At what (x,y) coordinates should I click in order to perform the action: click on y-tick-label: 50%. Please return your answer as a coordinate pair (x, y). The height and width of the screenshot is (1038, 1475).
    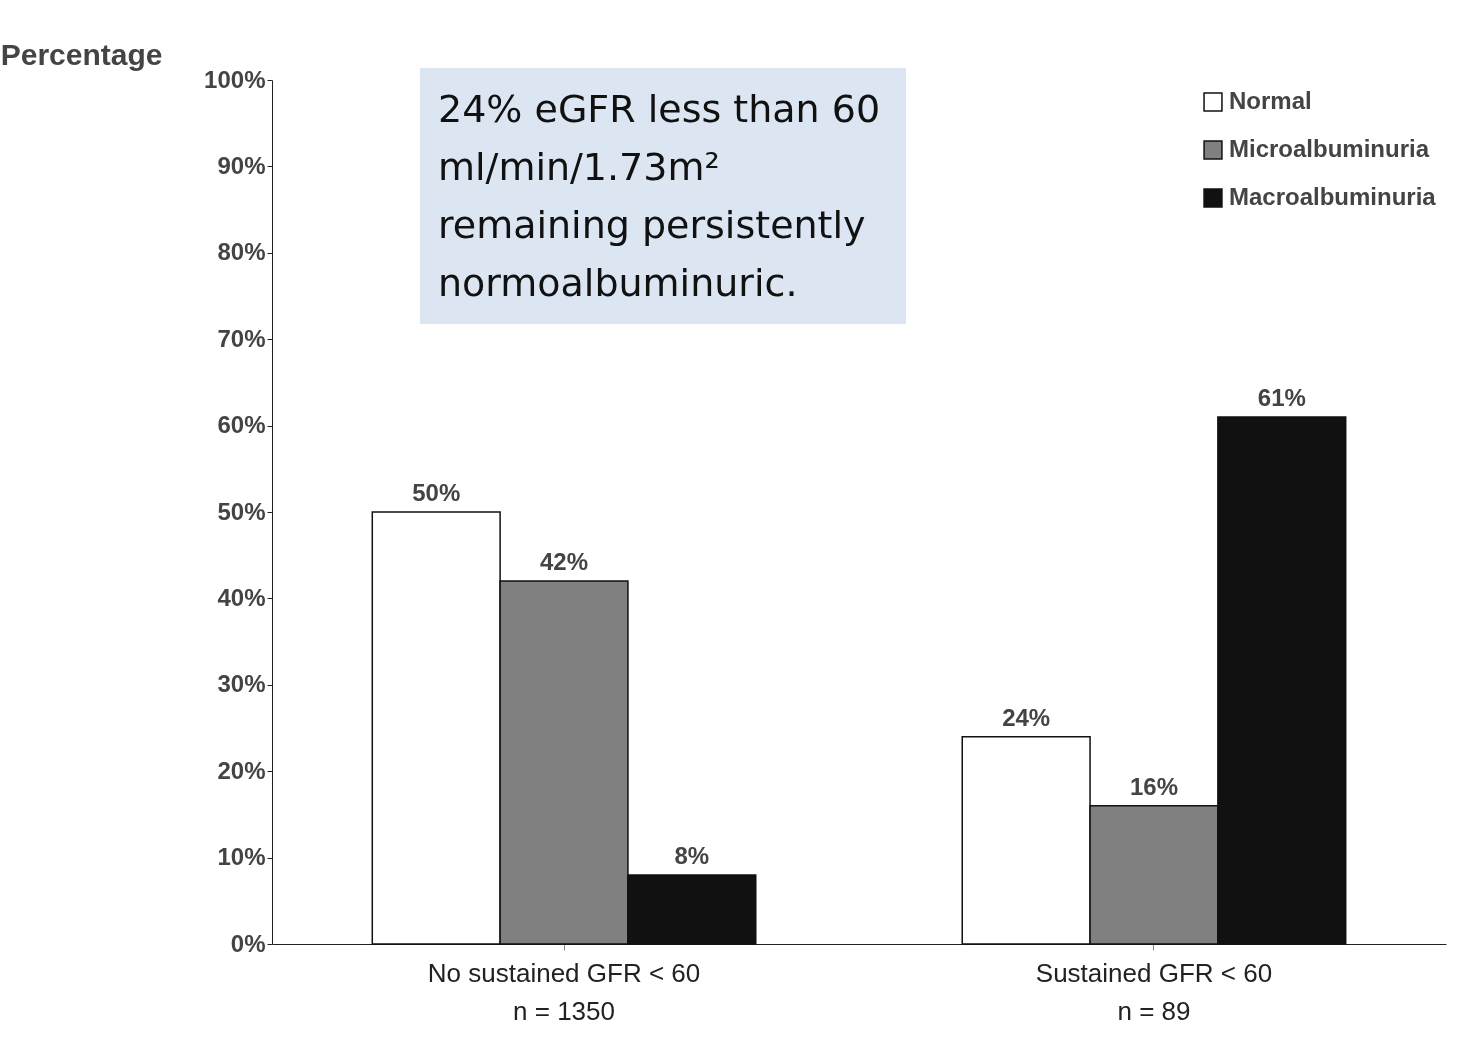
    Looking at the image, I should click on (241, 511).